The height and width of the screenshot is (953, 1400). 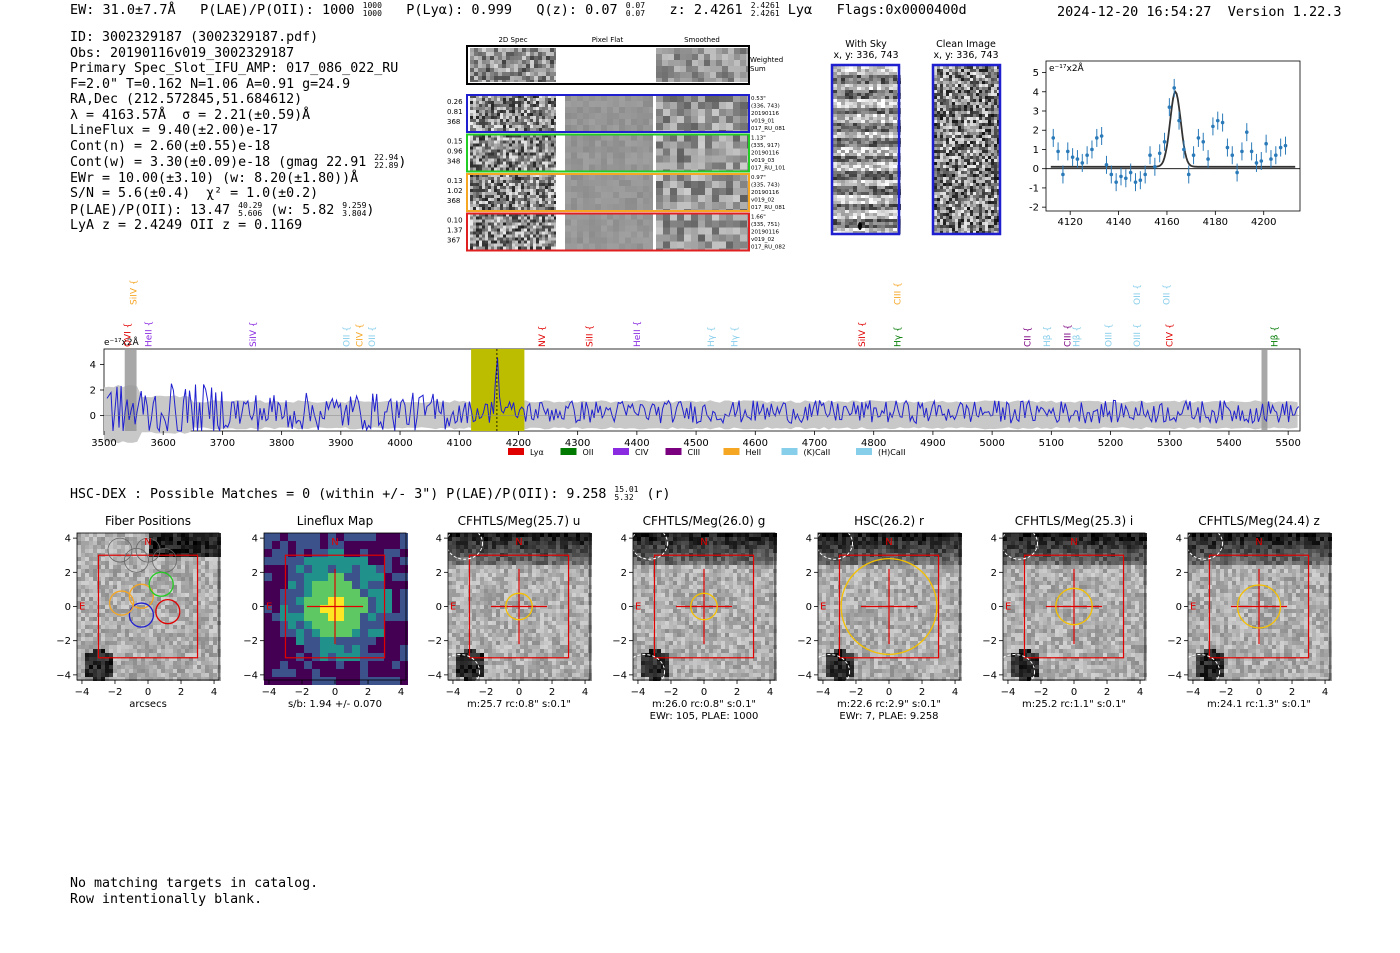 I want to click on spectrum-xtick-label: 4900, so click(x=932, y=443).